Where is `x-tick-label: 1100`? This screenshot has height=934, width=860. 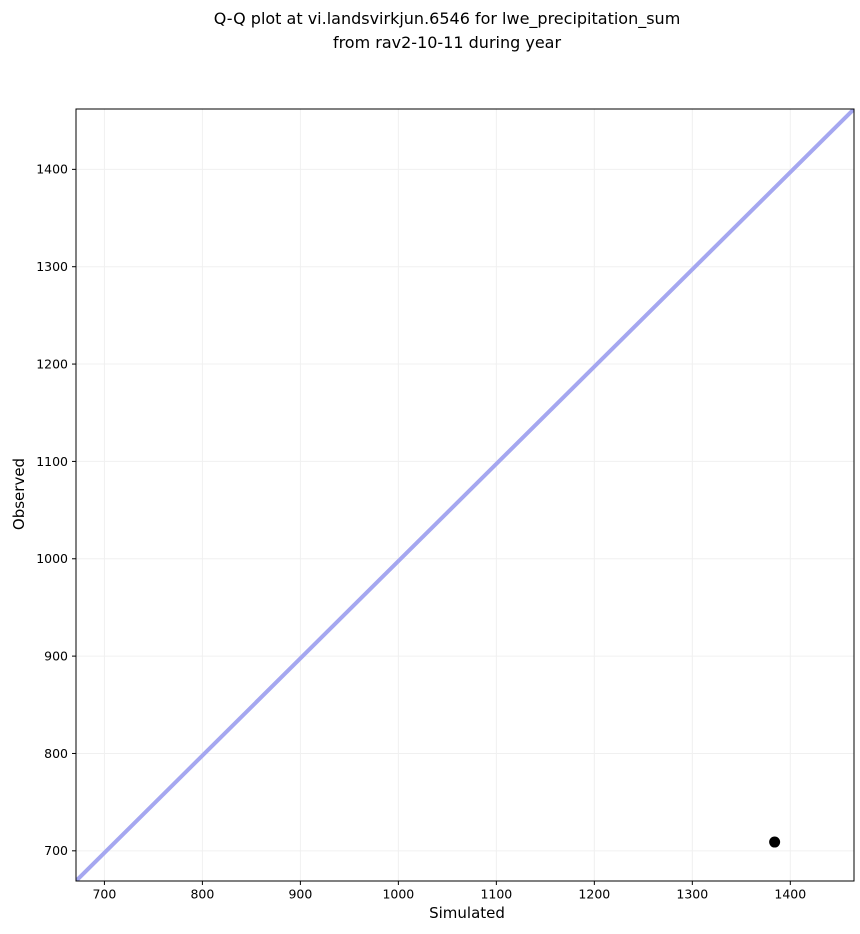
x-tick-label: 1100 is located at coordinates (496, 894).